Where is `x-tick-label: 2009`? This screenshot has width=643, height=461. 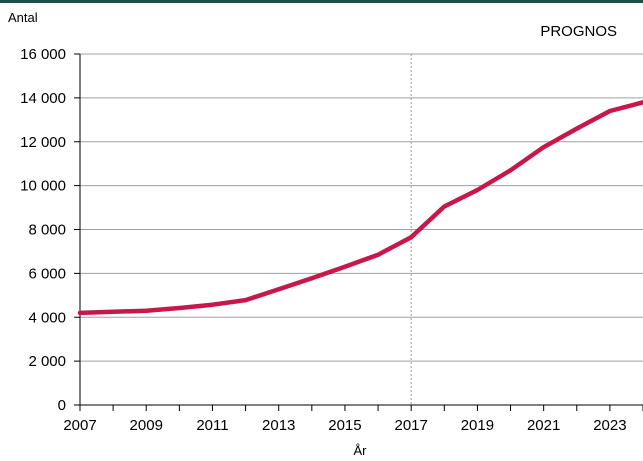
x-tick-label: 2009 is located at coordinates (146, 425).